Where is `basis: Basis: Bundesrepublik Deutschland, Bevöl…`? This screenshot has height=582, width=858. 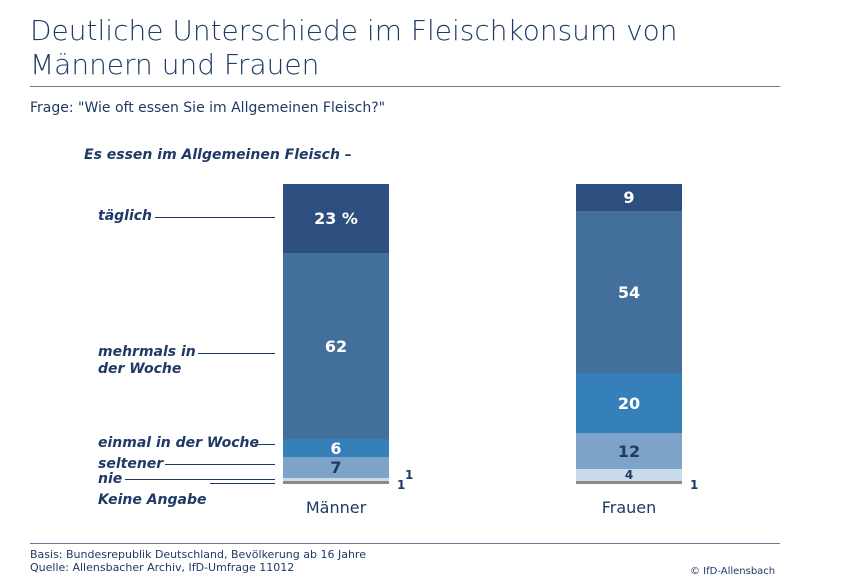
basis: Basis: Bundesrepublik Deutschland, Bevöl… is located at coordinates (198, 554).